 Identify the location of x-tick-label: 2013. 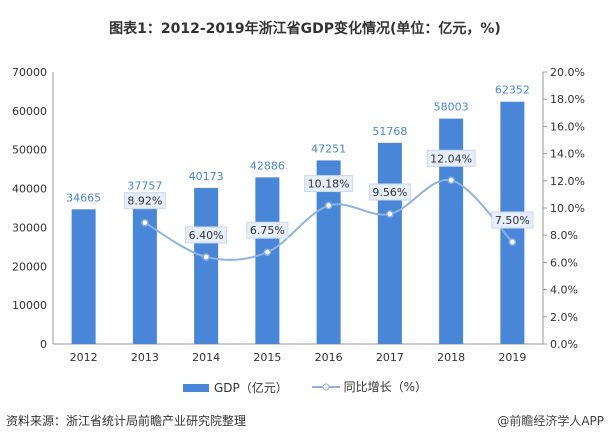
(145, 357).